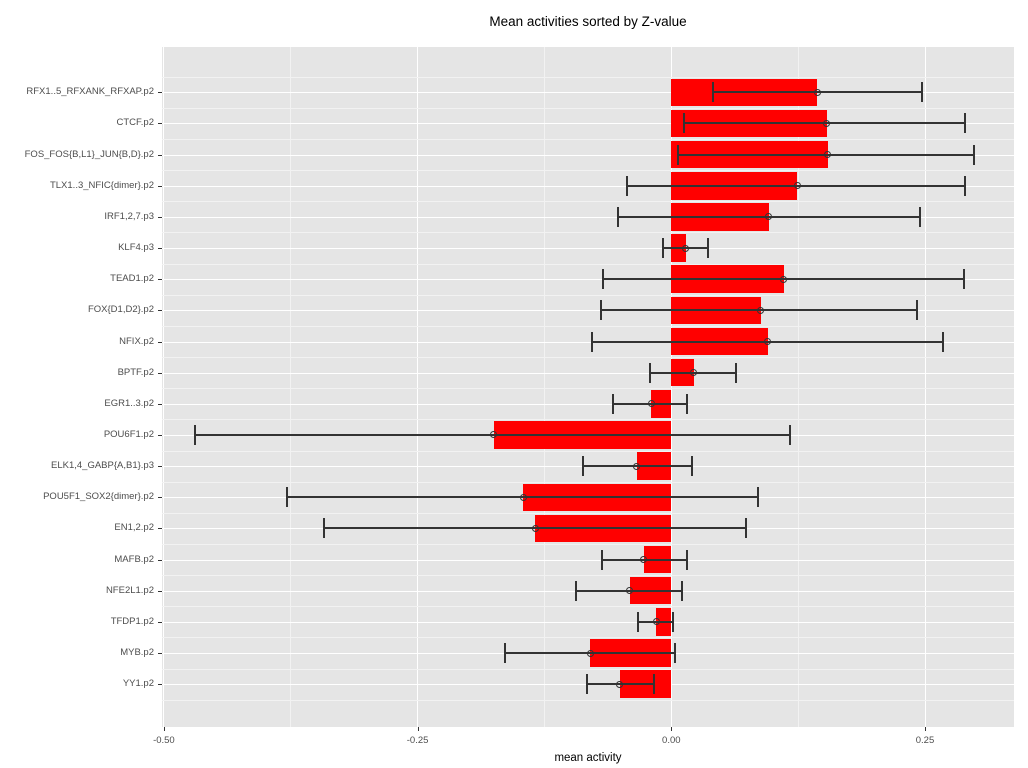  Describe the element at coordinates (588, 21) in the screenshot. I see `chart-title: Mean activities sorted by Z-value` at that location.